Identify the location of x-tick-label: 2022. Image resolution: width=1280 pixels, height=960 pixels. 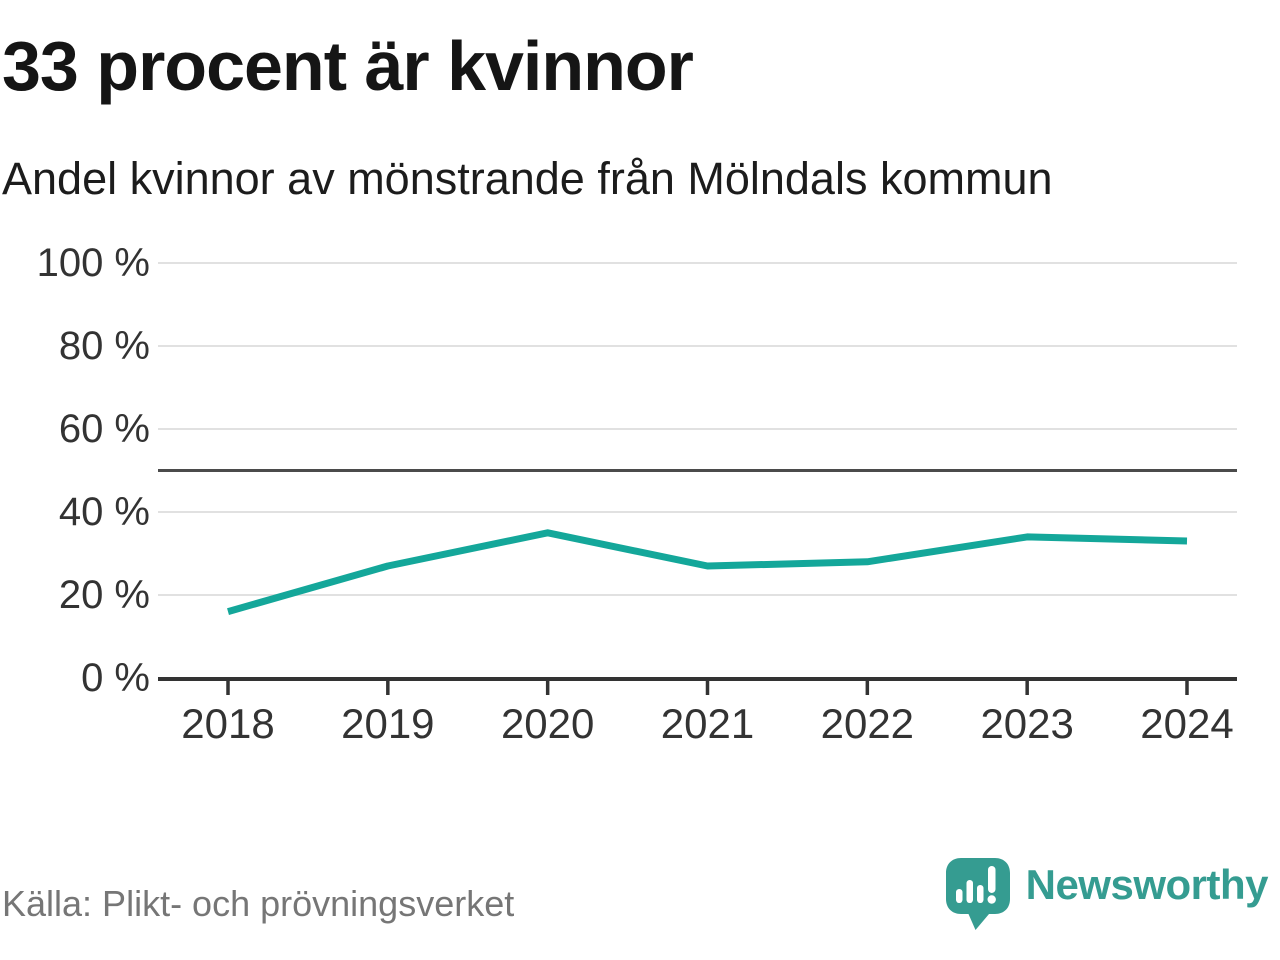
(867, 723).